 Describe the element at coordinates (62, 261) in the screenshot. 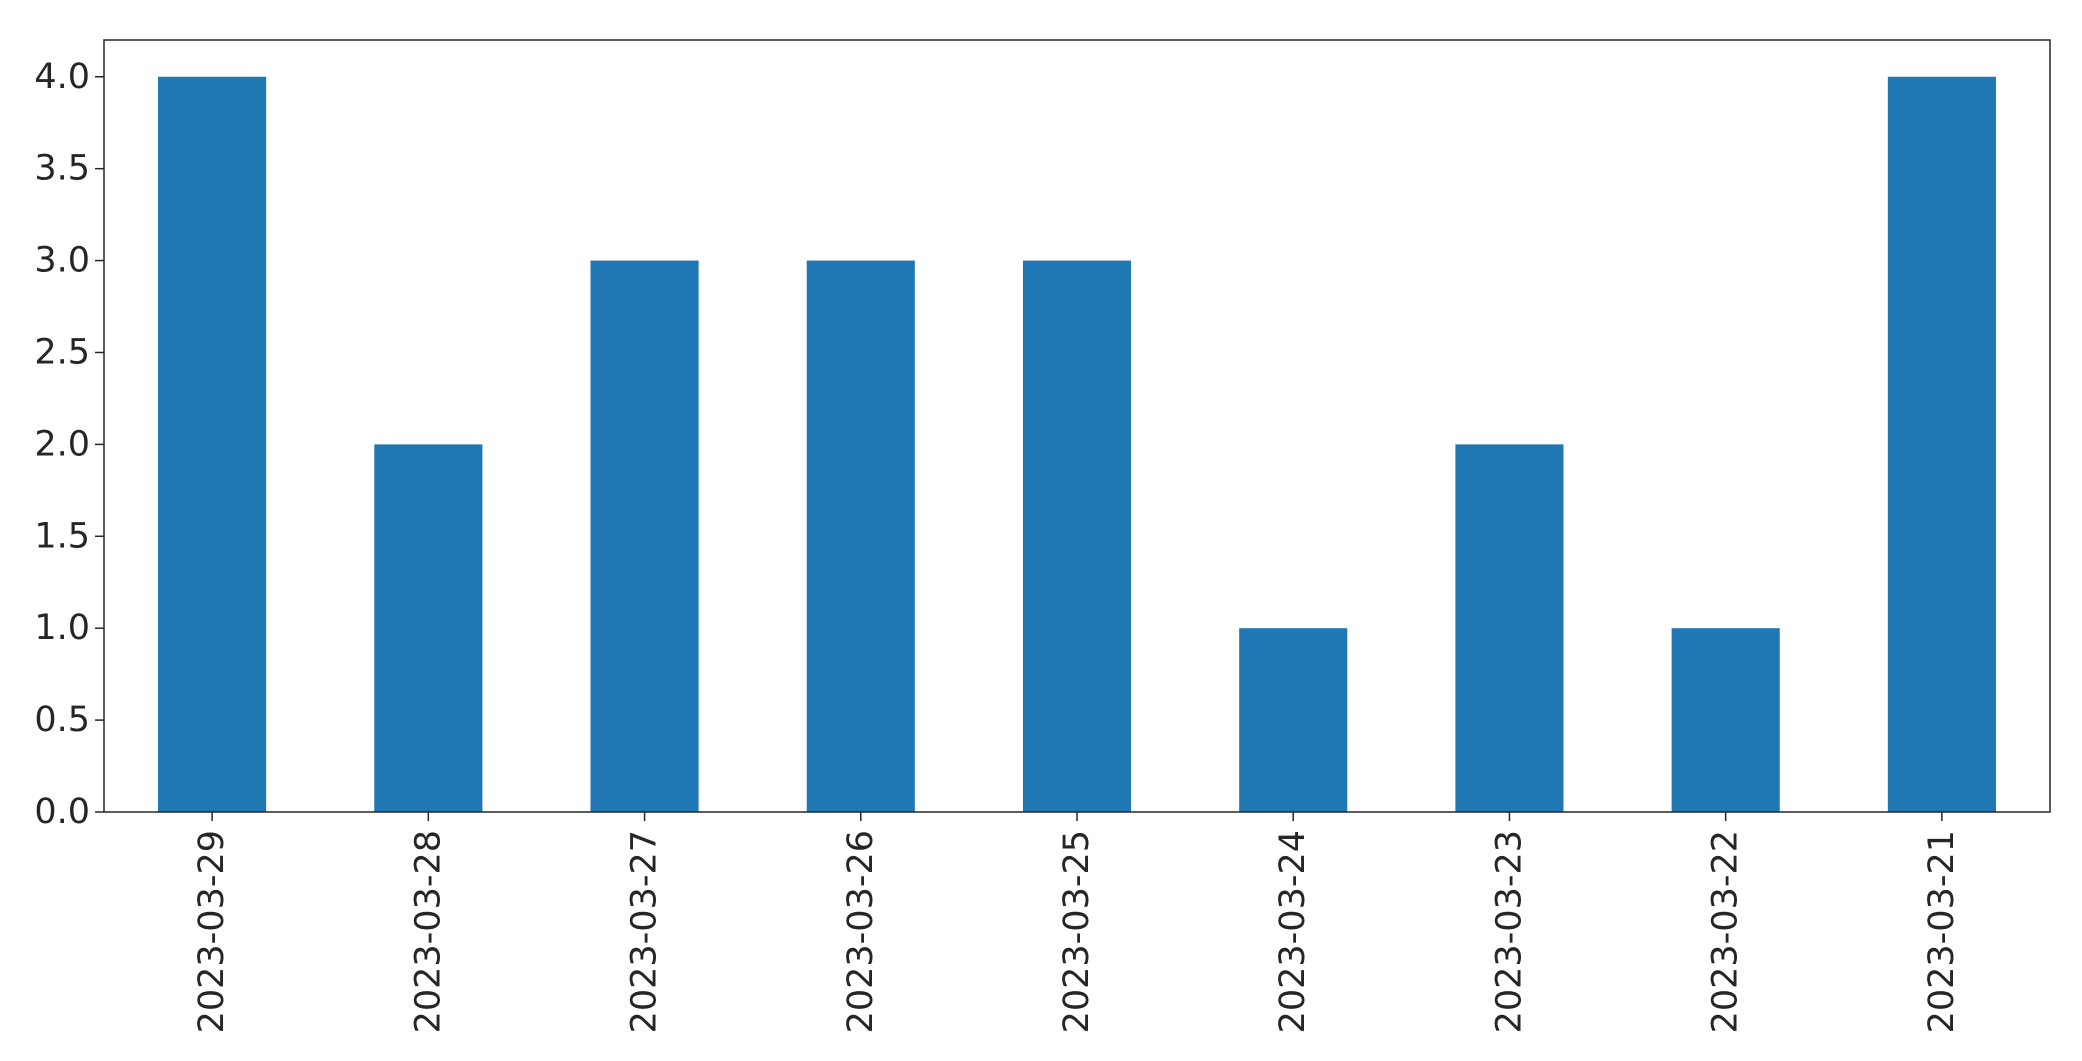

I see `y-tick-label: 3.0` at that location.